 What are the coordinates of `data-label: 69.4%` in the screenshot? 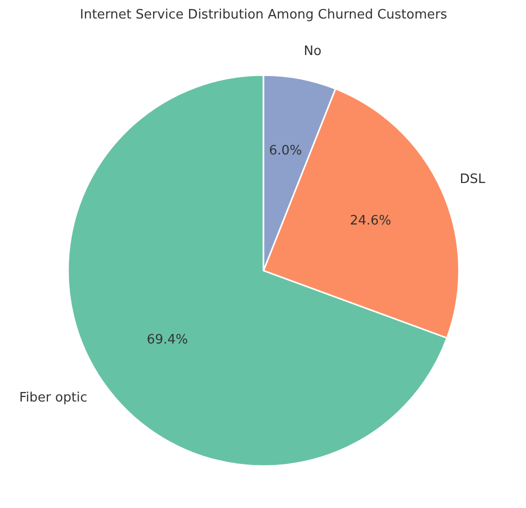 It's located at (167, 340).